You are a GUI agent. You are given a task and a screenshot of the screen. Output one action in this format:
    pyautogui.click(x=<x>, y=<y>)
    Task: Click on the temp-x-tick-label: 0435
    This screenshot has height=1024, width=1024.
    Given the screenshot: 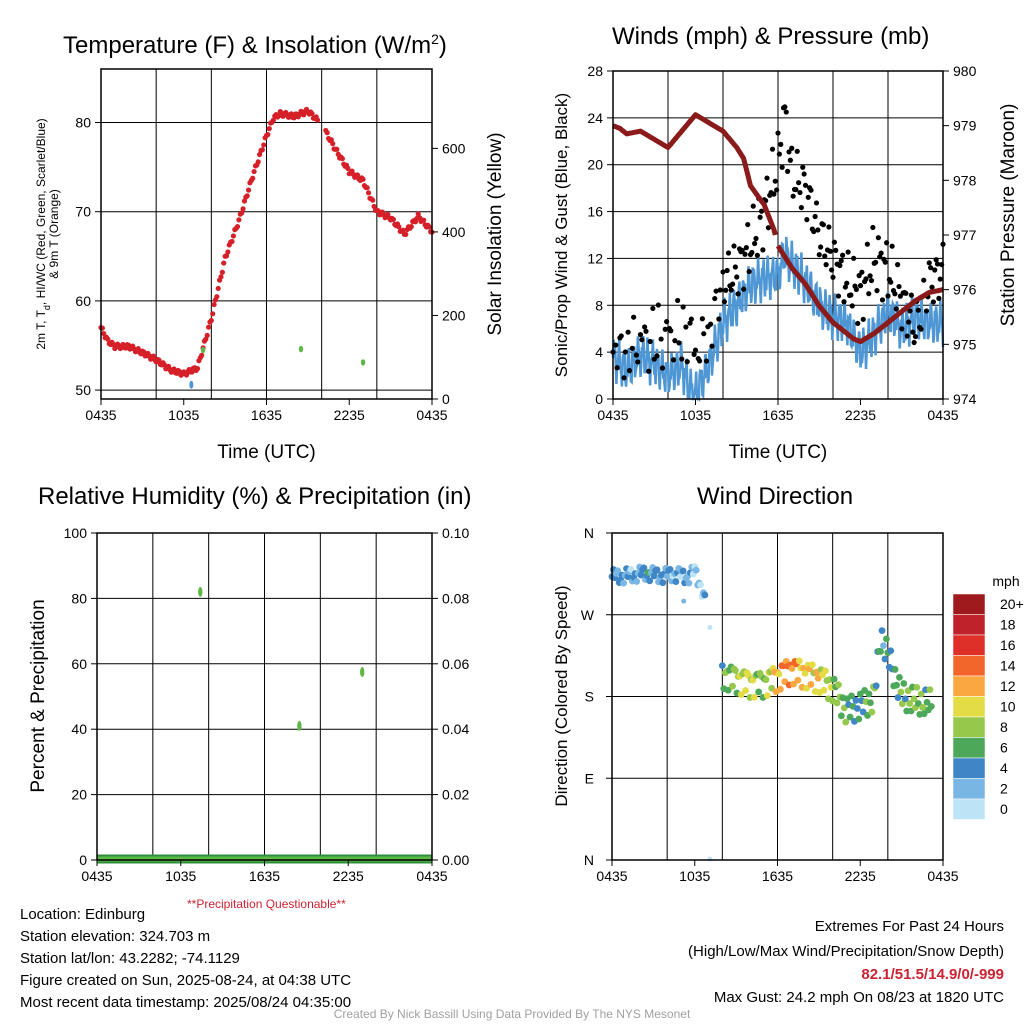 What is the action you would take?
    pyautogui.click(x=431, y=415)
    